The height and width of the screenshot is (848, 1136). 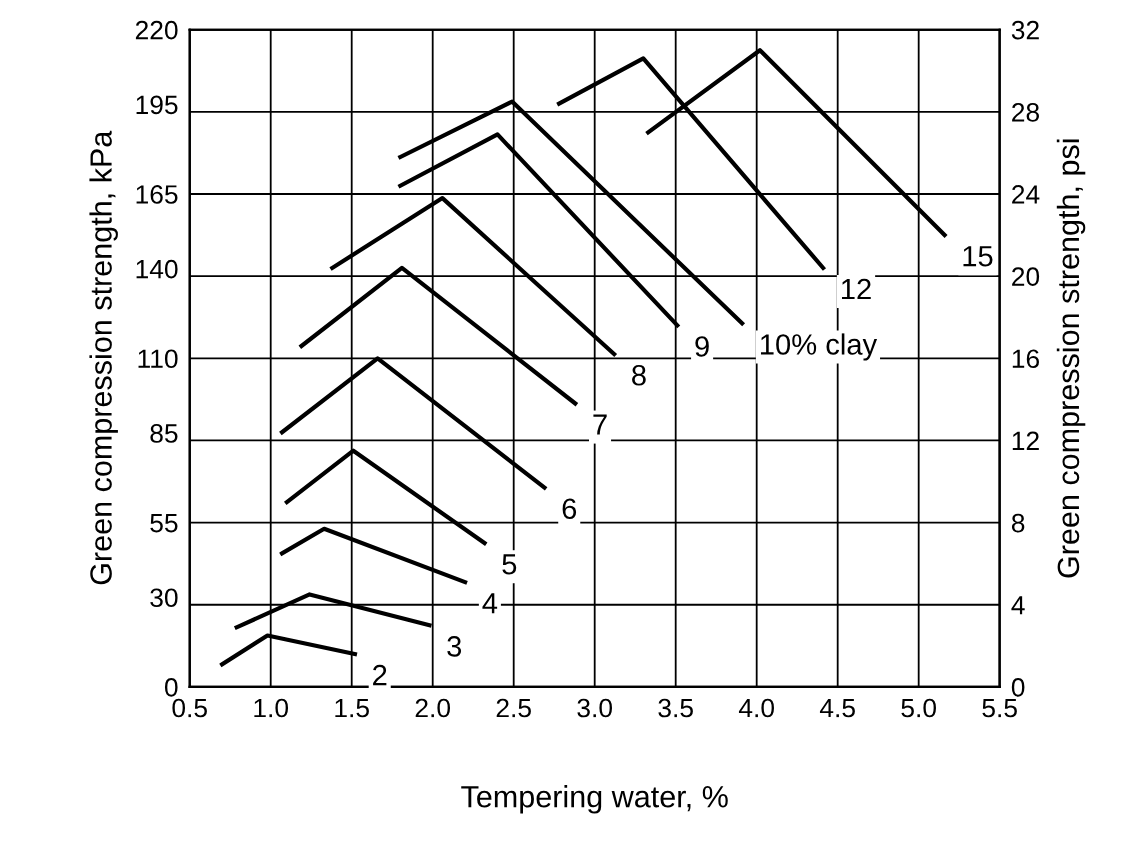 I want to click on series-label: 12, so click(x=856, y=289).